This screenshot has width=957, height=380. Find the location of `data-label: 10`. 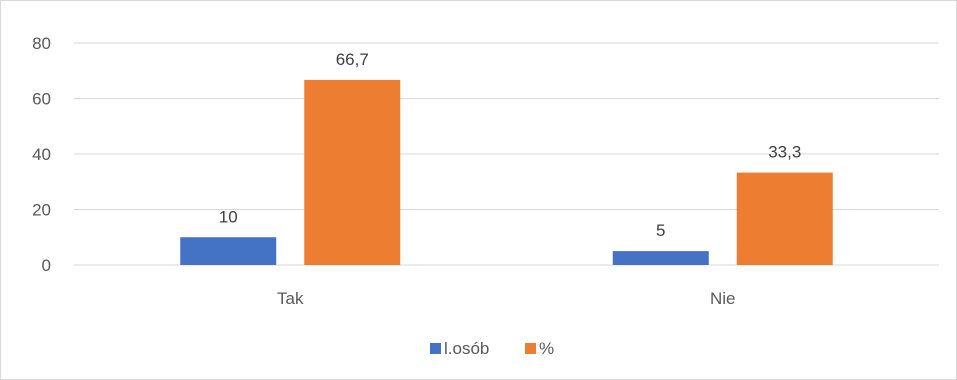

data-label: 10 is located at coordinates (228, 216).